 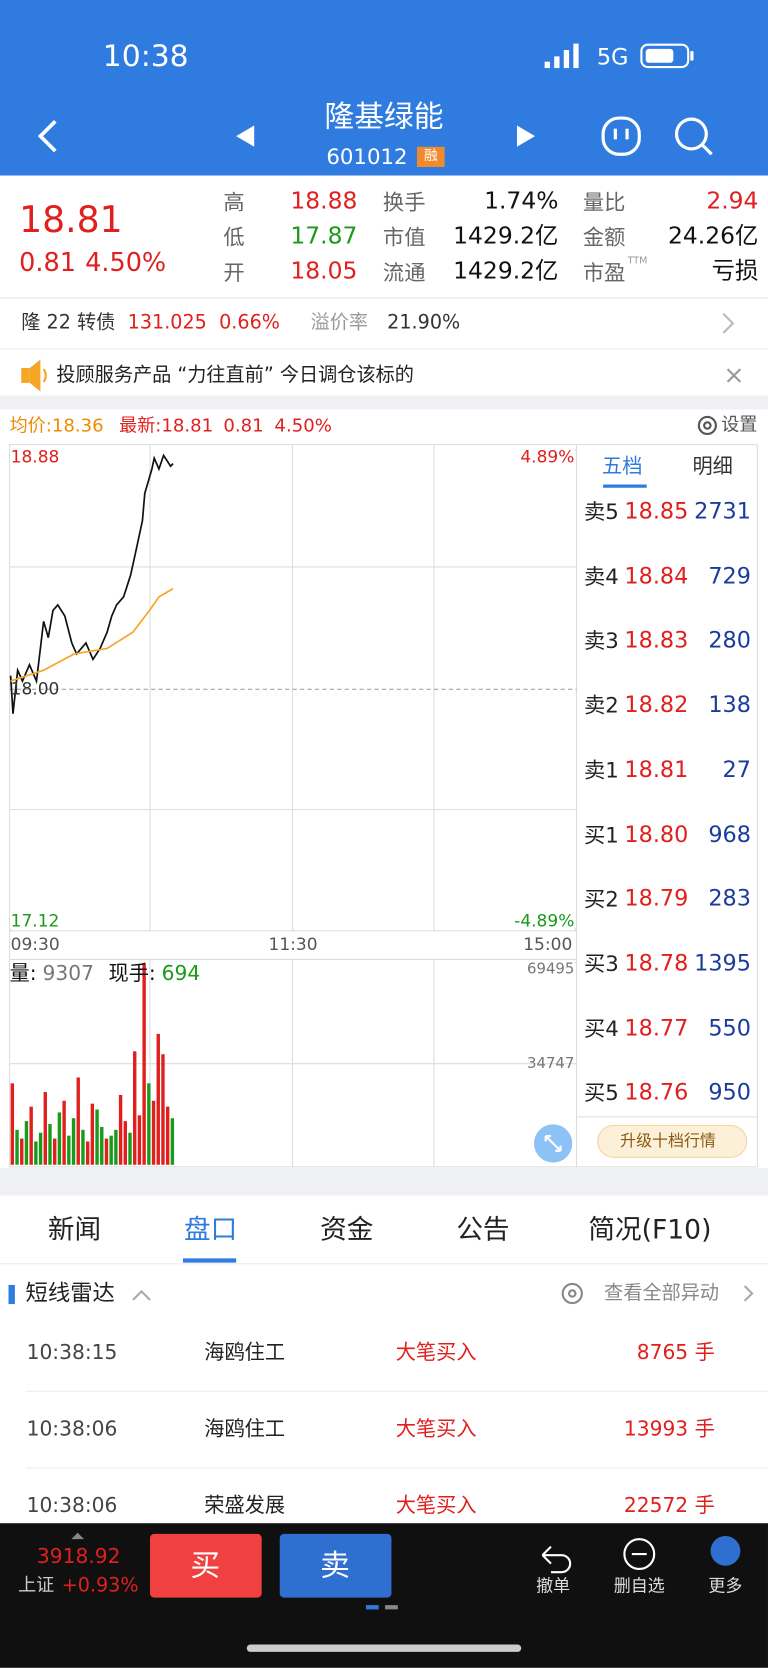 I want to click on legend-change: 0.81, so click(x=243, y=426).